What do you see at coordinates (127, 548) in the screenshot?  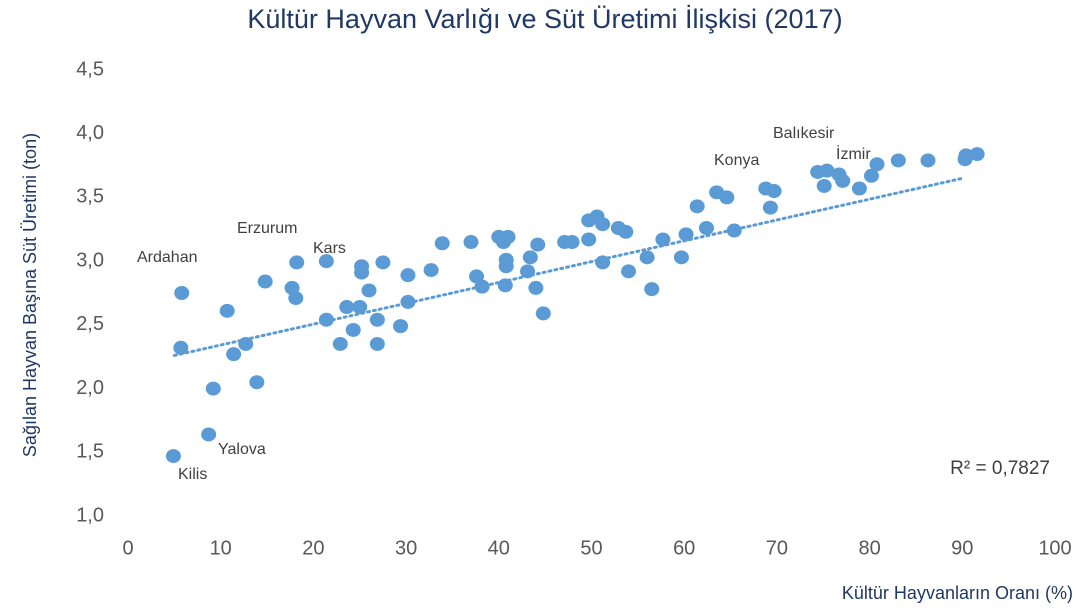 I see `x-tick-label: 0` at bounding box center [127, 548].